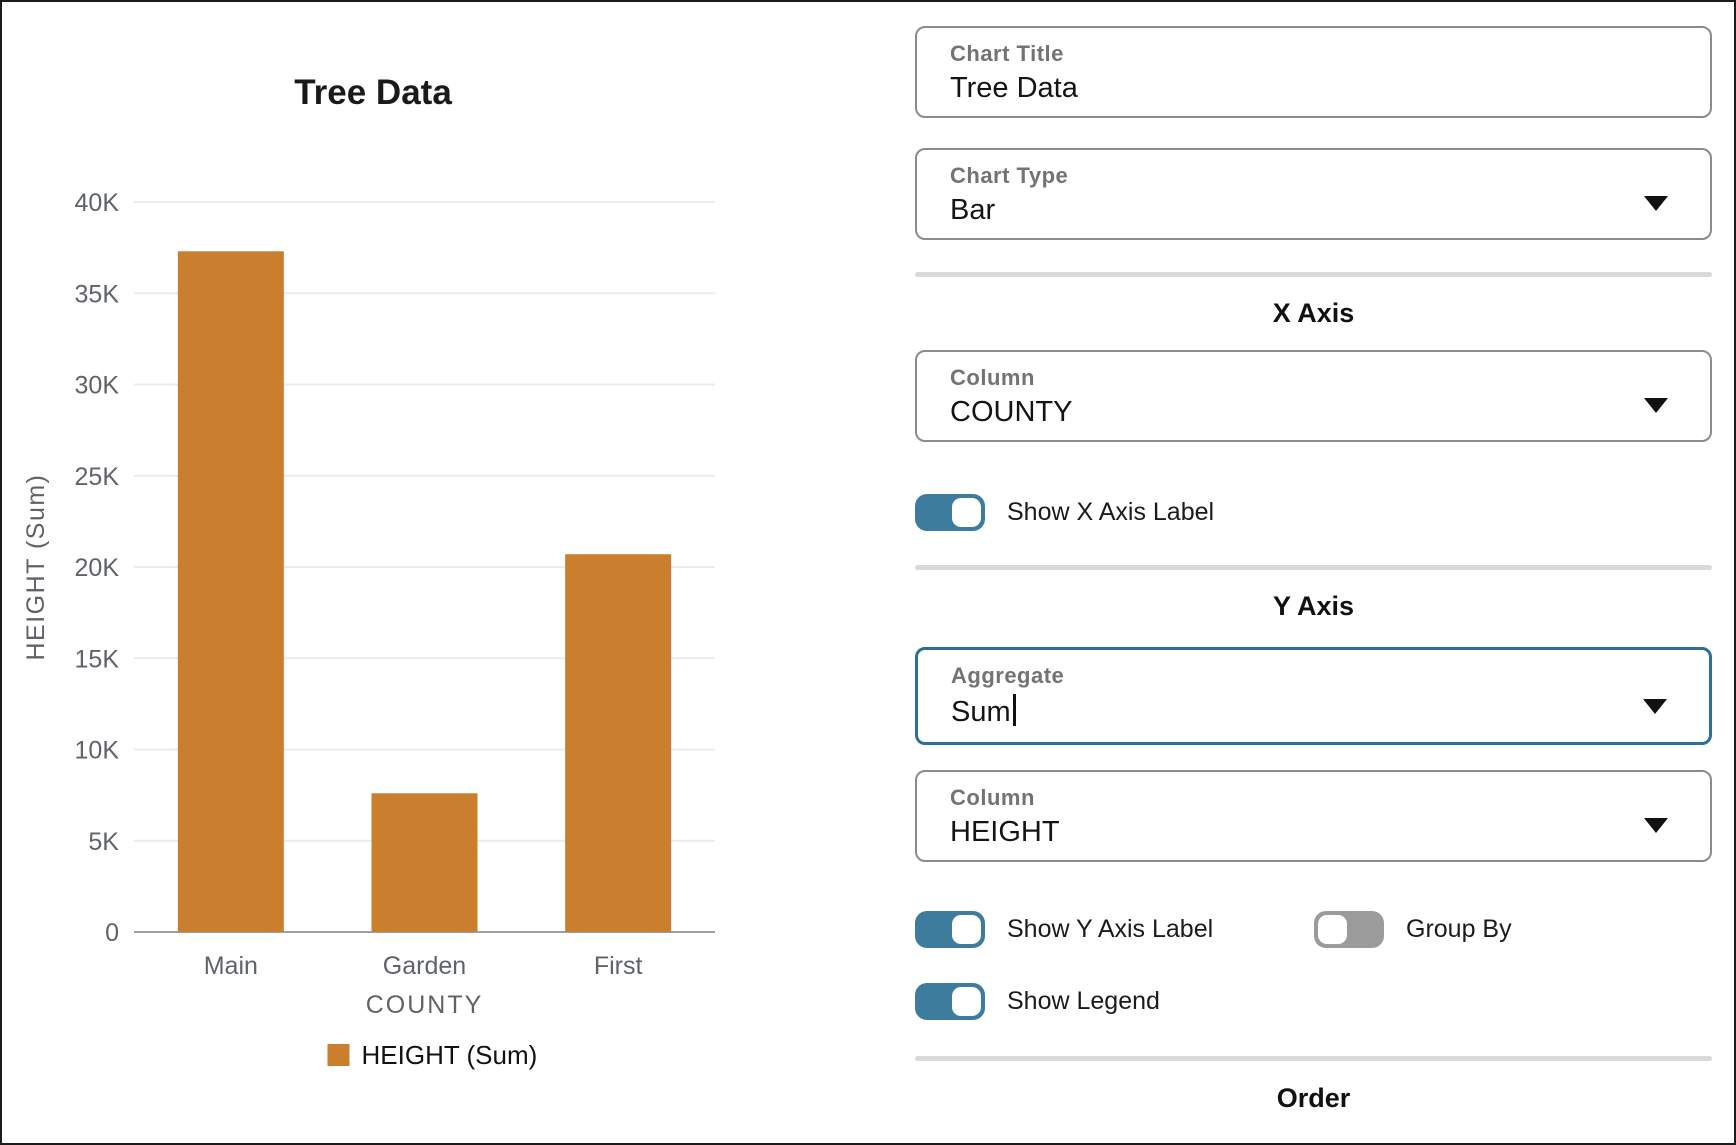 The image size is (1736, 1145). What do you see at coordinates (950, 512) in the screenshot?
I see `show-x-axis-label-toggle` at bounding box center [950, 512].